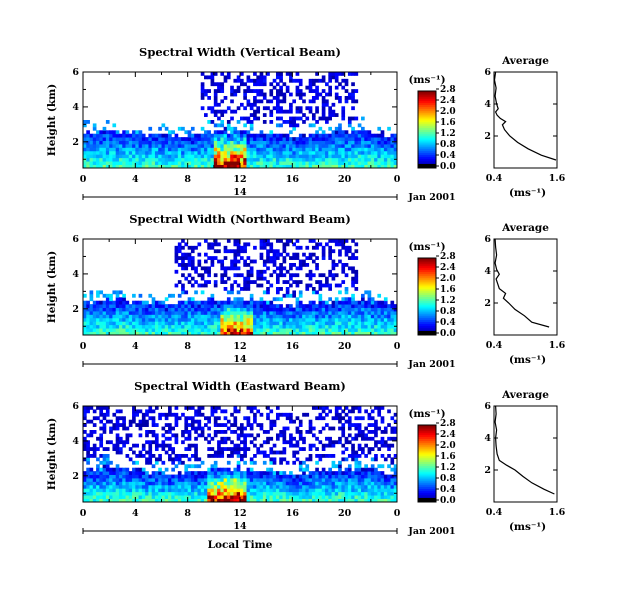 The height and width of the screenshot is (598, 617). Describe the element at coordinates (135, 513) in the screenshot. I see `x-tick-label: 4` at that location.